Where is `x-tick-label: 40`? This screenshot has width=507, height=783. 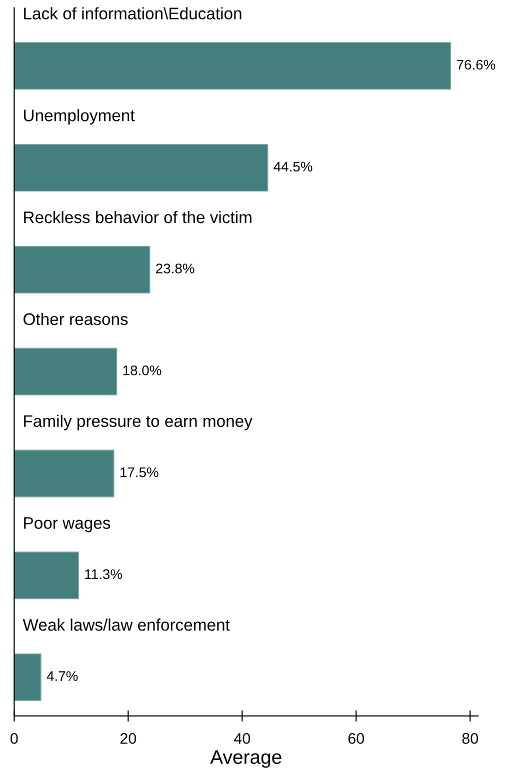 x-tick-label: 40 is located at coordinates (242, 738).